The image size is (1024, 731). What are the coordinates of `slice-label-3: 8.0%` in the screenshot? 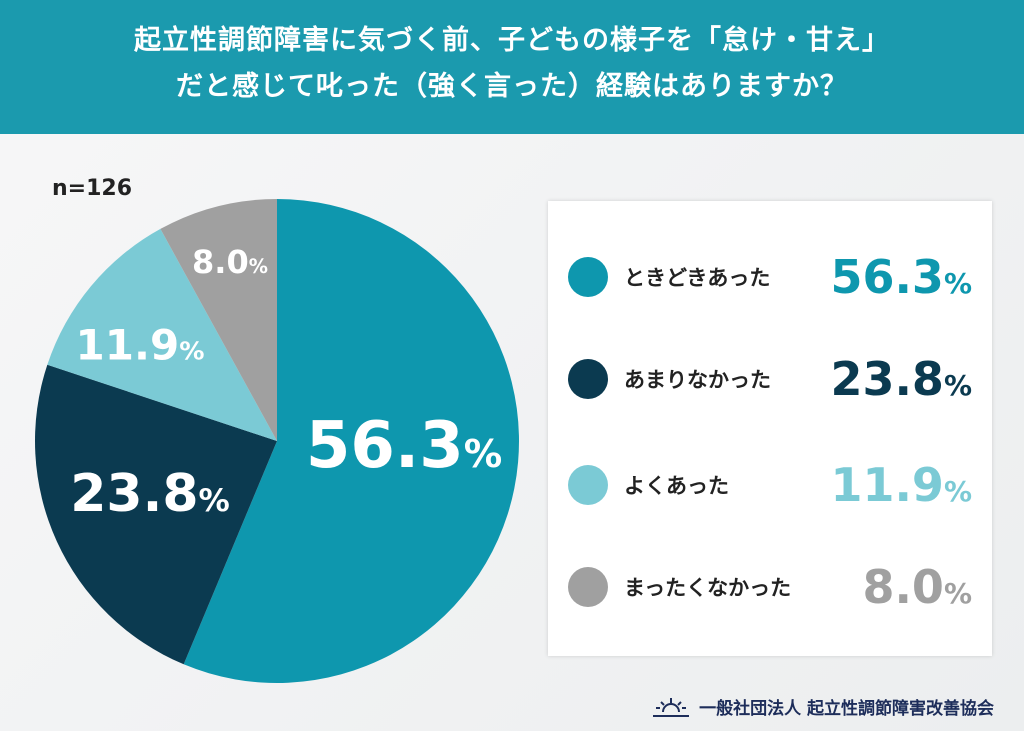 It's located at (230, 262).